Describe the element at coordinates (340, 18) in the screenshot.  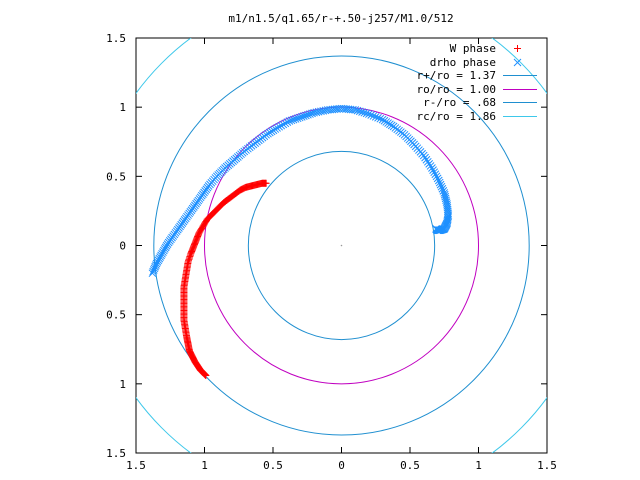
I see `chart-title: m1/n1.5/q1.65/r-+.50-j257/M1.0/512` at that location.